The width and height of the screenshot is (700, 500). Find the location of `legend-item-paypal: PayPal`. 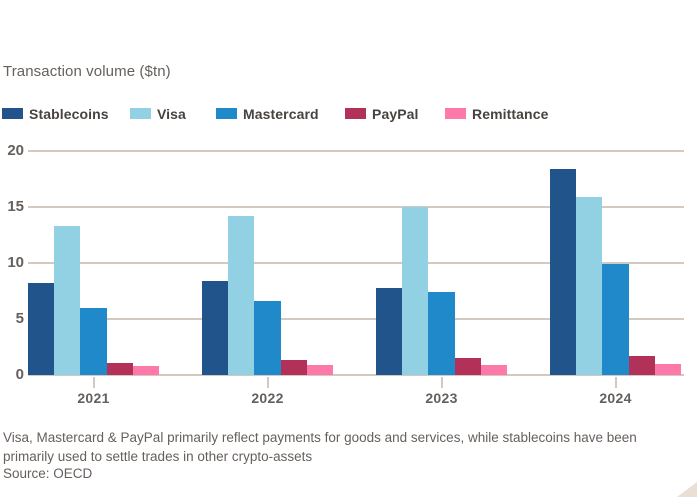

legend-item-paypal: PayPal is located at coordinates (382, 113).